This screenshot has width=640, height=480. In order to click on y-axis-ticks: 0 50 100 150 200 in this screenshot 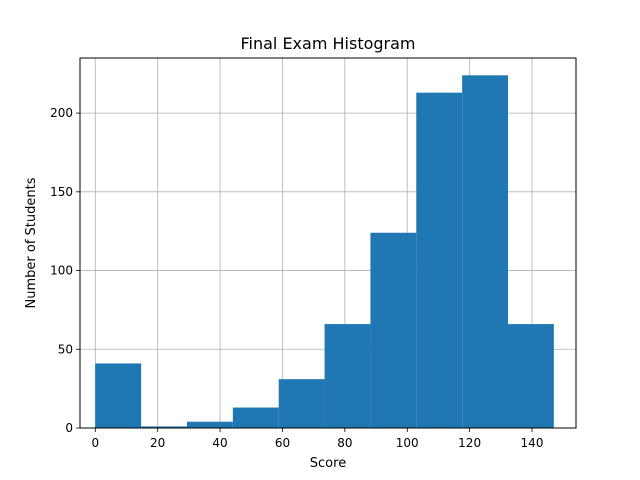, I will do `click(65, 270)`.